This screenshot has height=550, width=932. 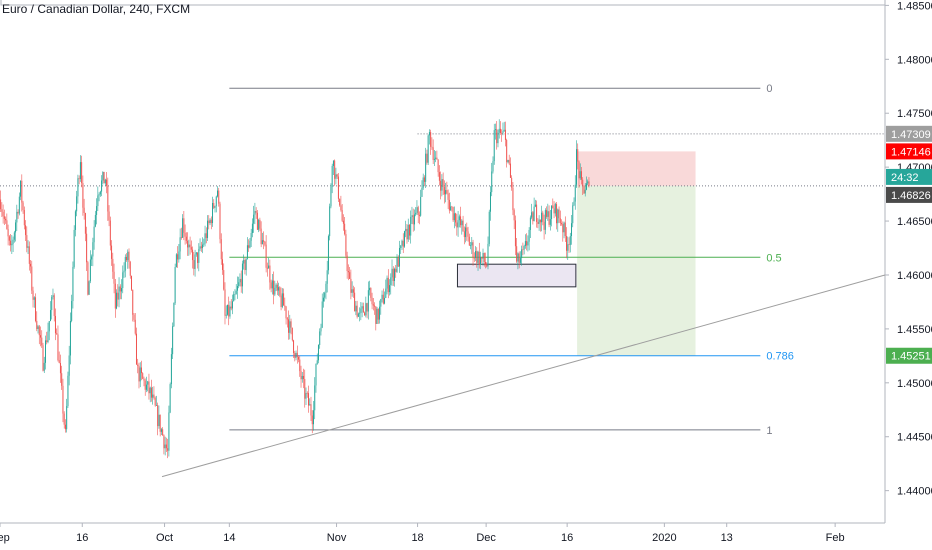 What do you see at coordinates (567, 538) in the screenshot?
I see `x-tick-label: 16` at bounding box center [567, 538].